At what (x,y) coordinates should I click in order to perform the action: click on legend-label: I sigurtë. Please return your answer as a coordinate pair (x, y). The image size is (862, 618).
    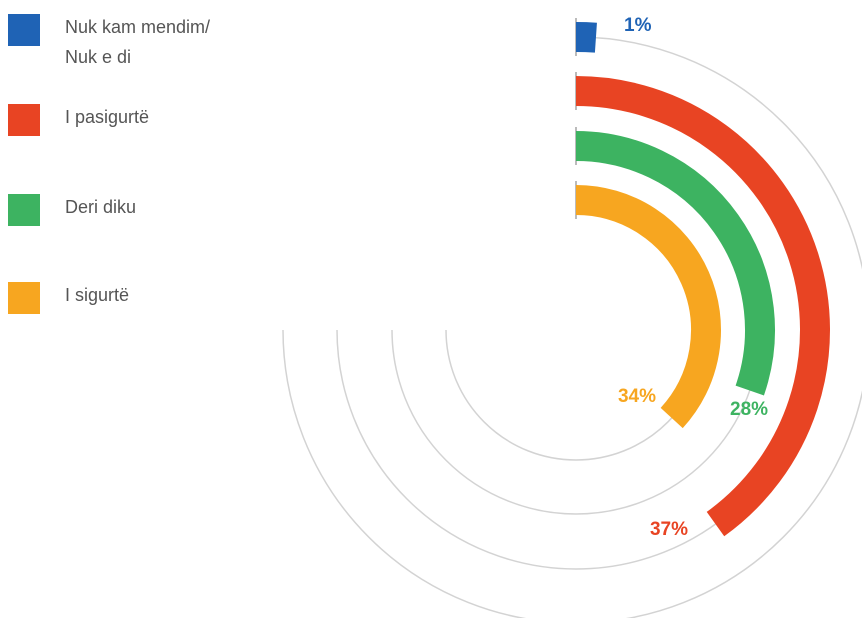
    Looking at the image, I should click on (97, 295).